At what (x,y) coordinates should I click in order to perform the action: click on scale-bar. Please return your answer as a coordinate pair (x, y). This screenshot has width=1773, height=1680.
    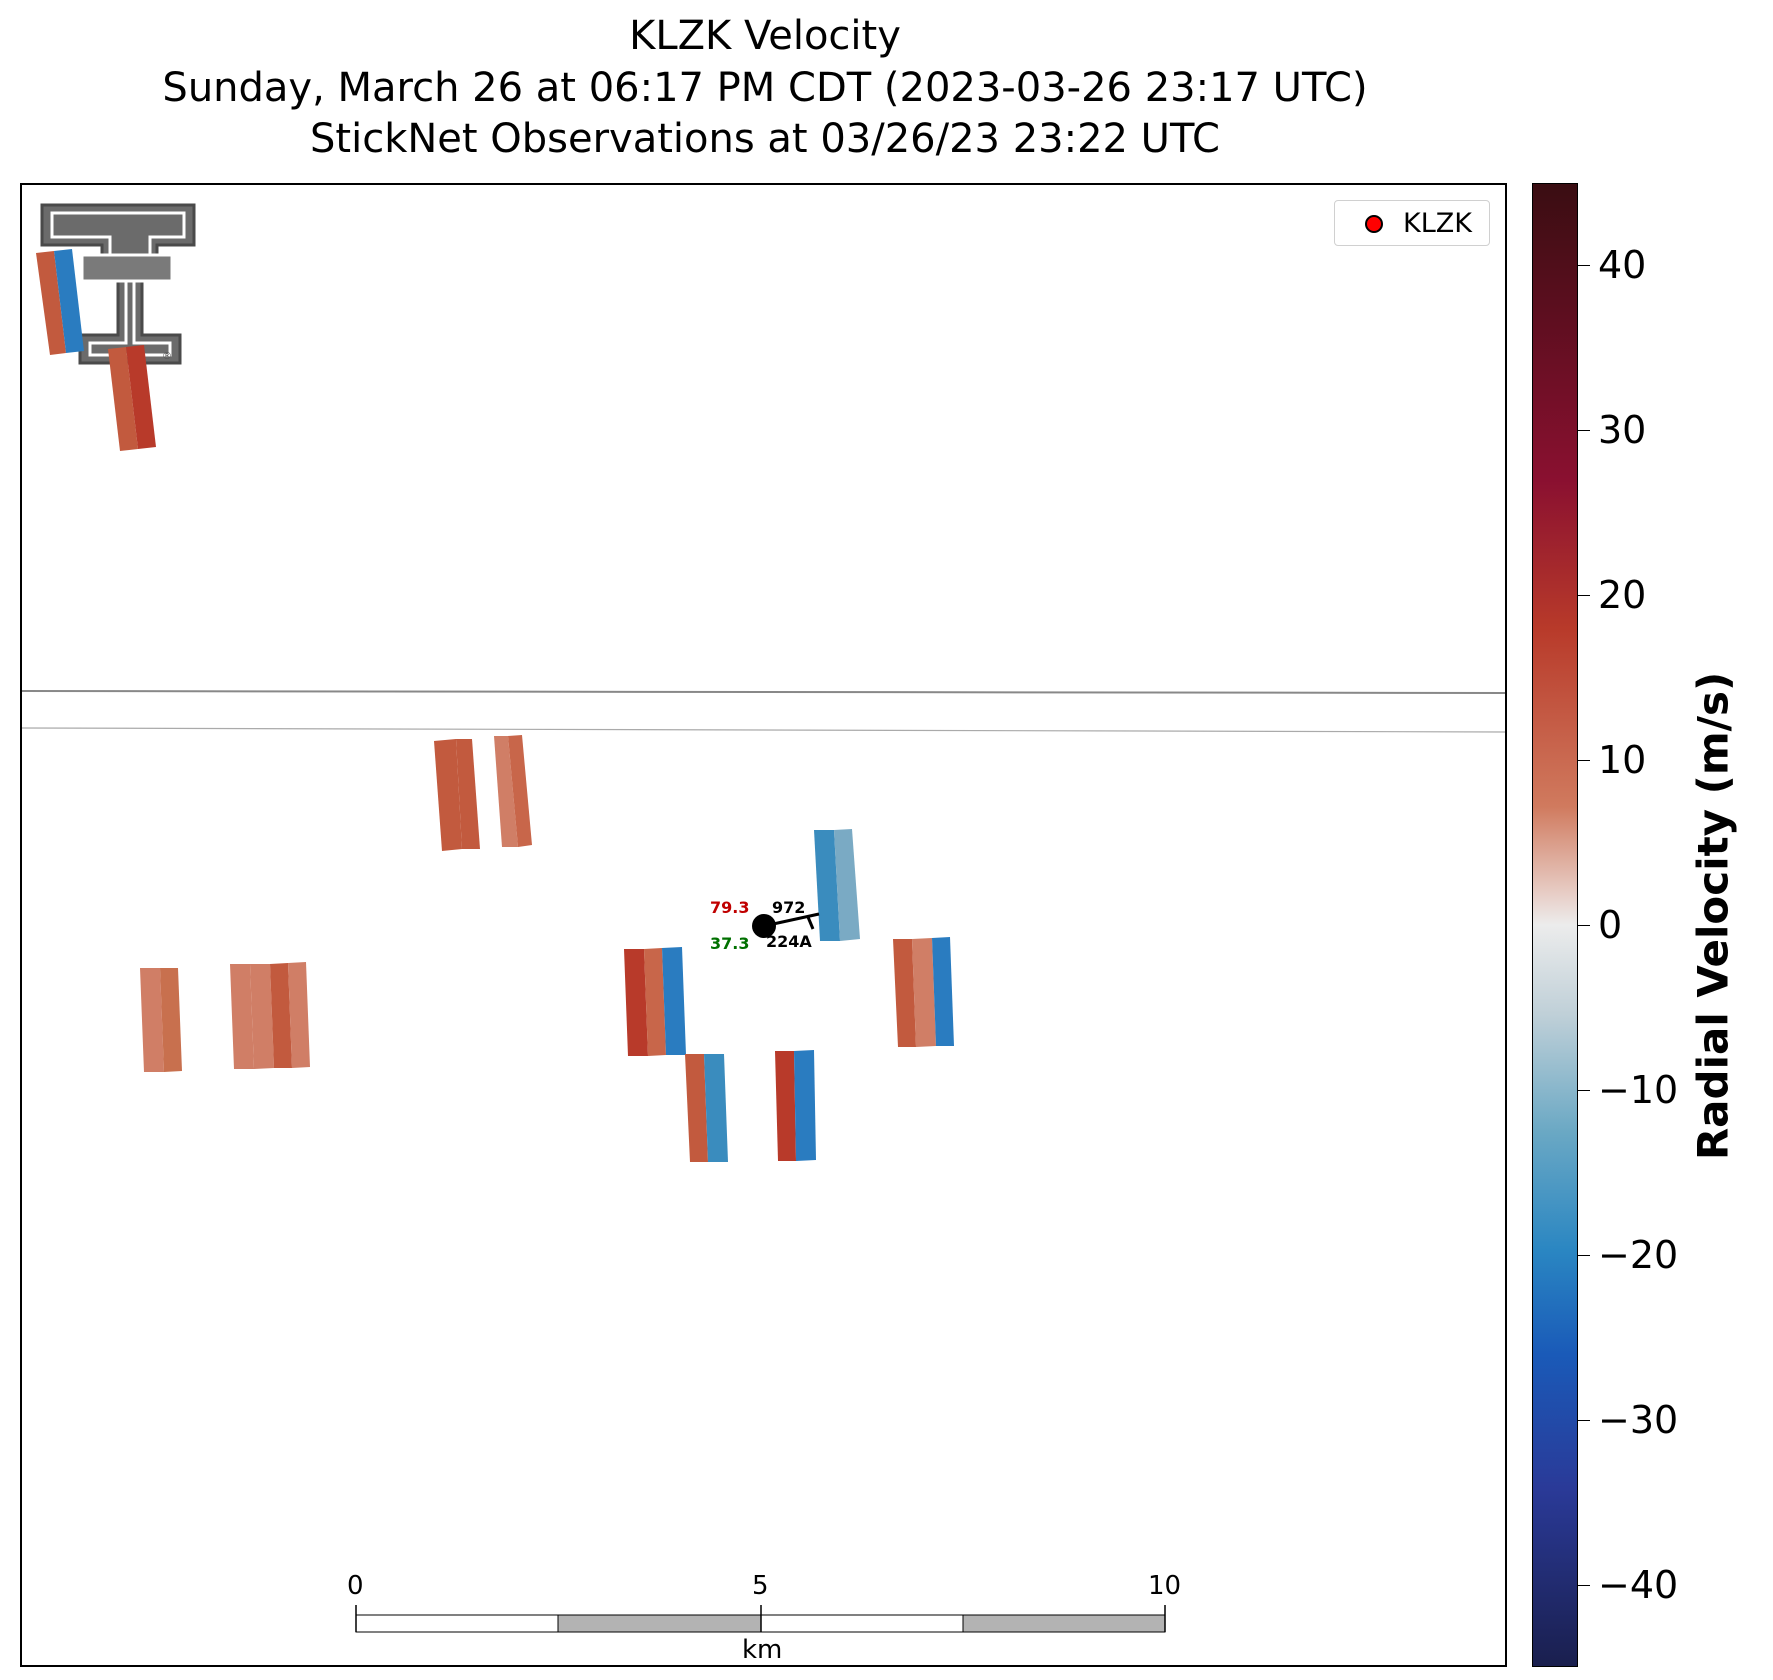
    Looking at the image, I should click on (760, 1619).